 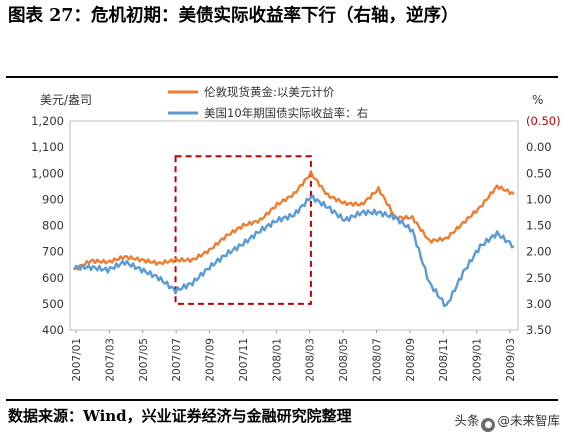 What do you see at coordinates (282, 77) in the screenshot?
I see `top-rule` at bounding box center [282, 77].